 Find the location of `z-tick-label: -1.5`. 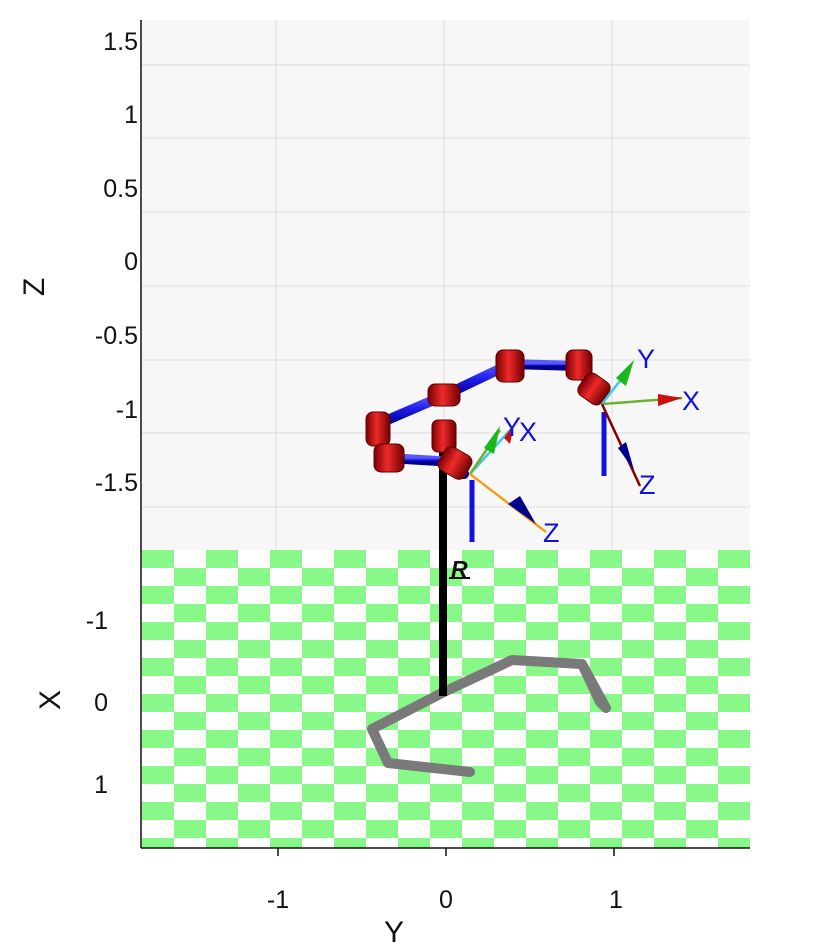

z-tick-label: -1.5 is located at coordinates (116, 483).